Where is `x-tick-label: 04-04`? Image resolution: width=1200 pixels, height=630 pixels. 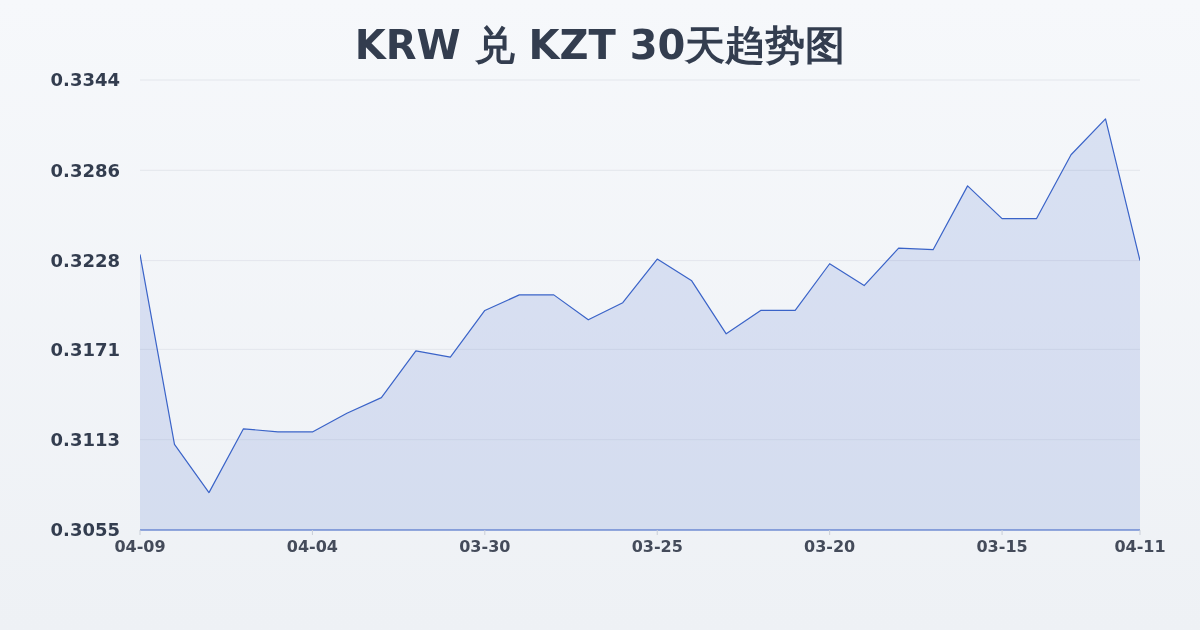 x-tick-label: 04-04 is located at coordinates (312, 546).